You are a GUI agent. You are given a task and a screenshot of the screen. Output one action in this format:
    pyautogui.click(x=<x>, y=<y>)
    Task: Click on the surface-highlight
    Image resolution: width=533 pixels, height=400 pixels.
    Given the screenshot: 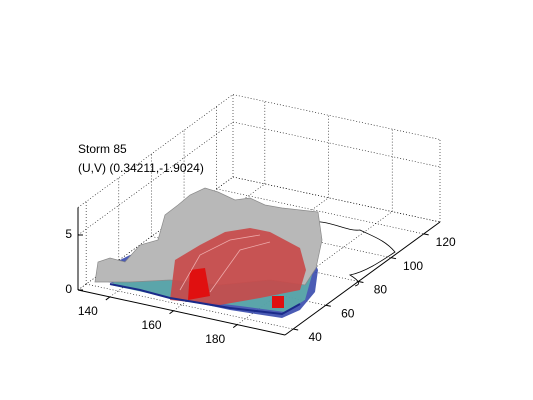 What is the action you would take?
    pyautogui.click(x=225, y=263)
    